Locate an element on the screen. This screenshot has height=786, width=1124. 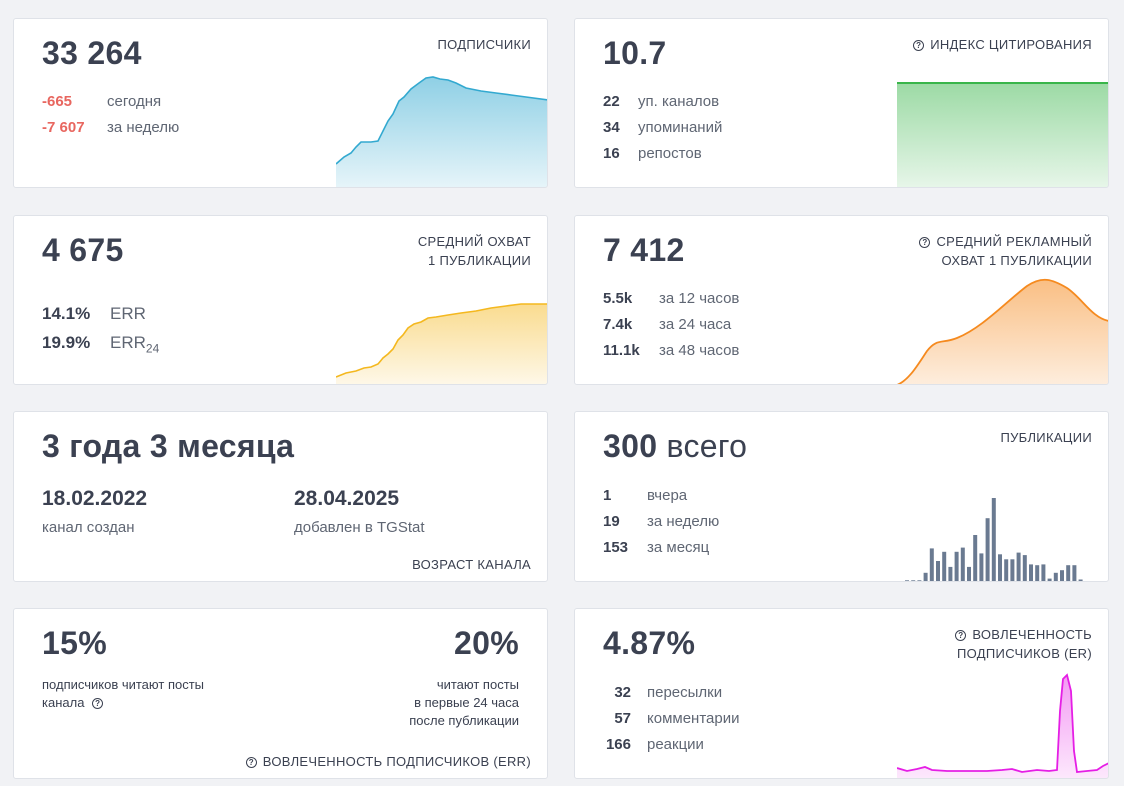
ad-reach-12h: 5.5k за 12 часов is located at coordinates (671, 298).